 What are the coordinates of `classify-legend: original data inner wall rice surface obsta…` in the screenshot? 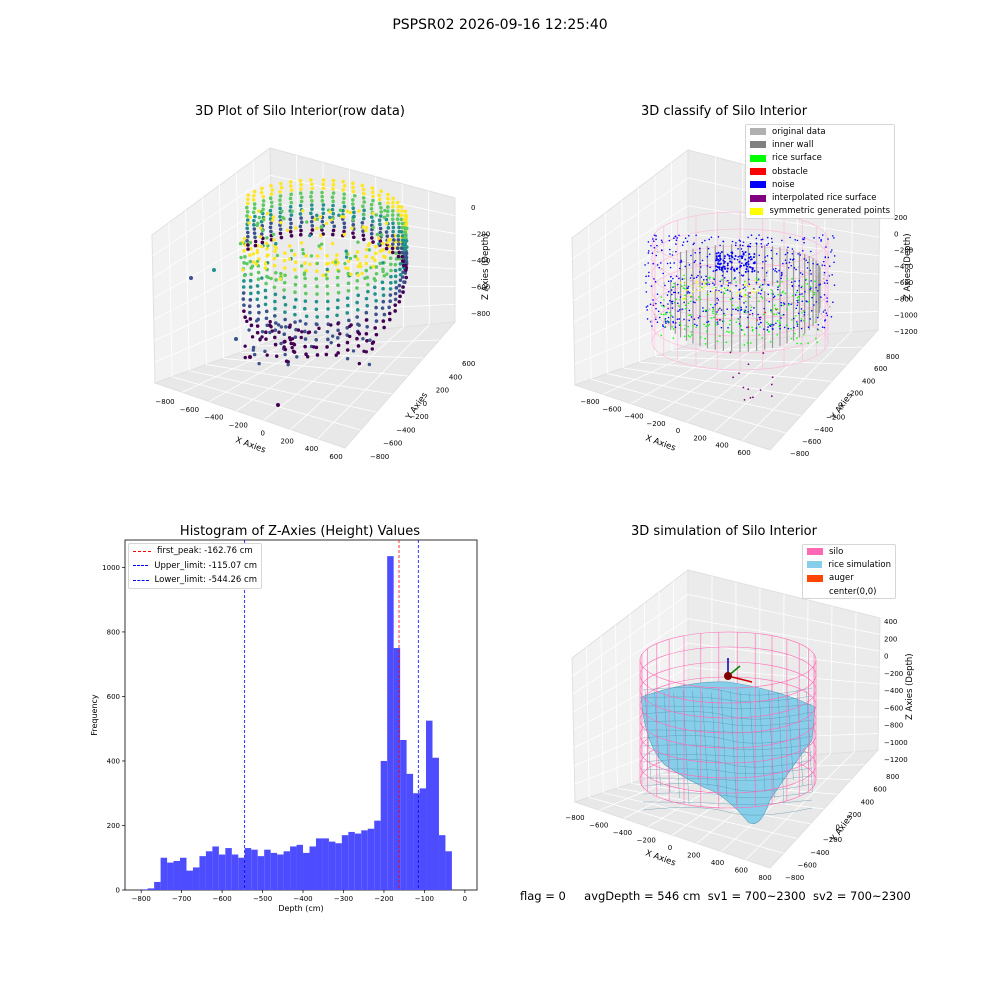 It's located at (820, 172).